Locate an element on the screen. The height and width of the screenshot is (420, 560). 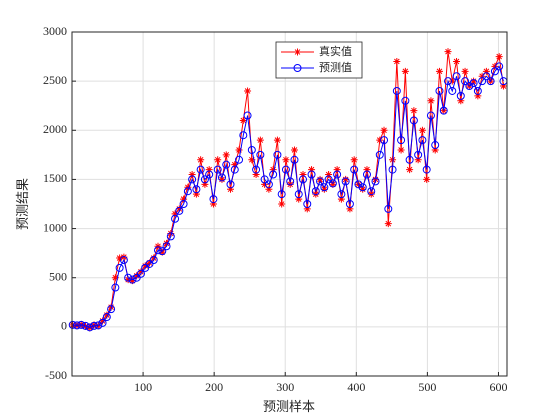
x-tick-label: 600 is located at coordinates (498, 387).